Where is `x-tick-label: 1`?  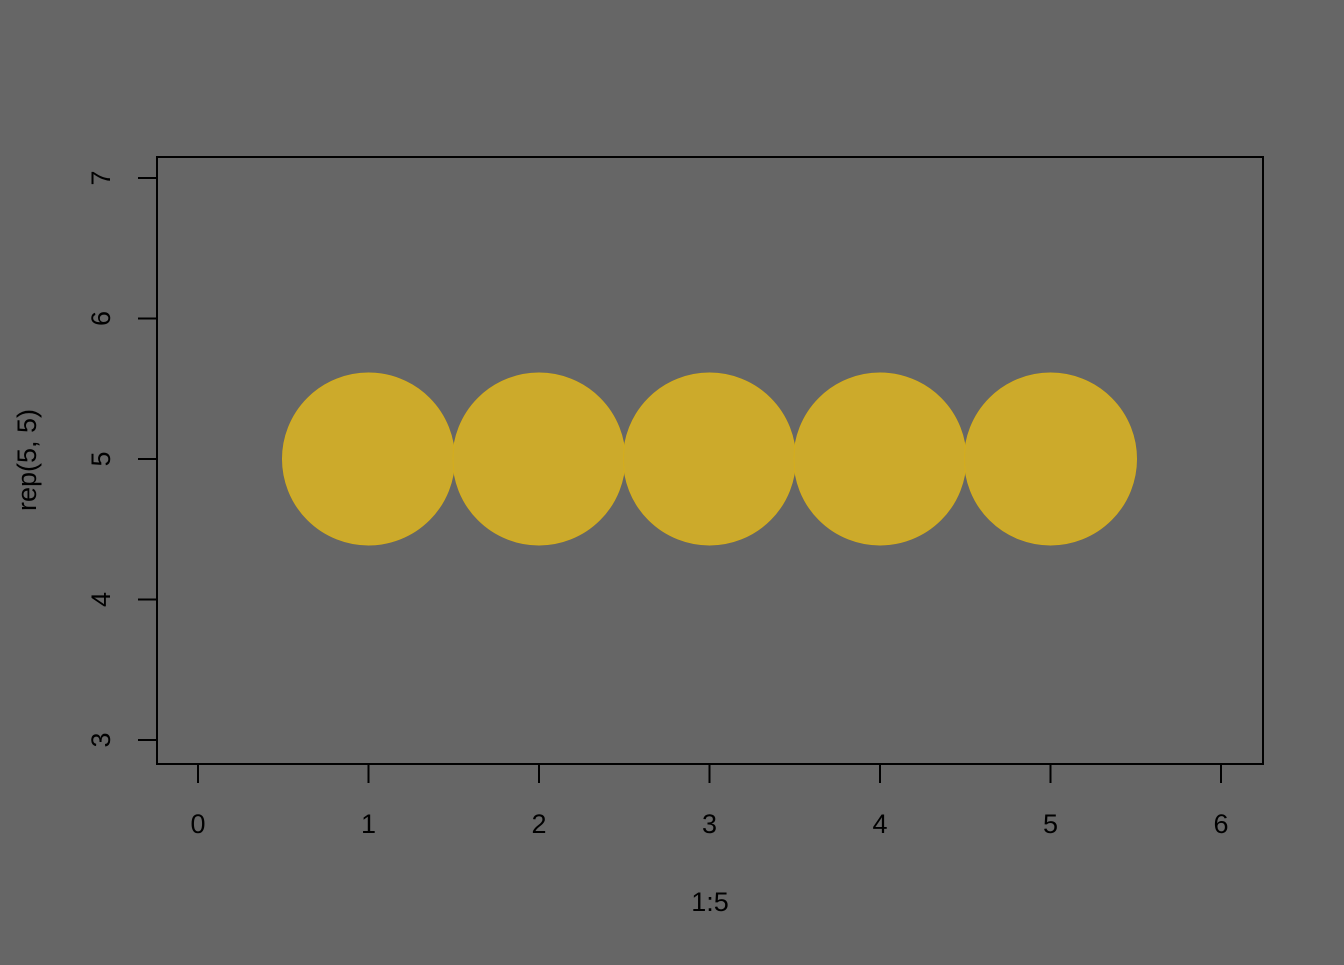
x-tick-label: 1 is located at coordinates (368, 824).